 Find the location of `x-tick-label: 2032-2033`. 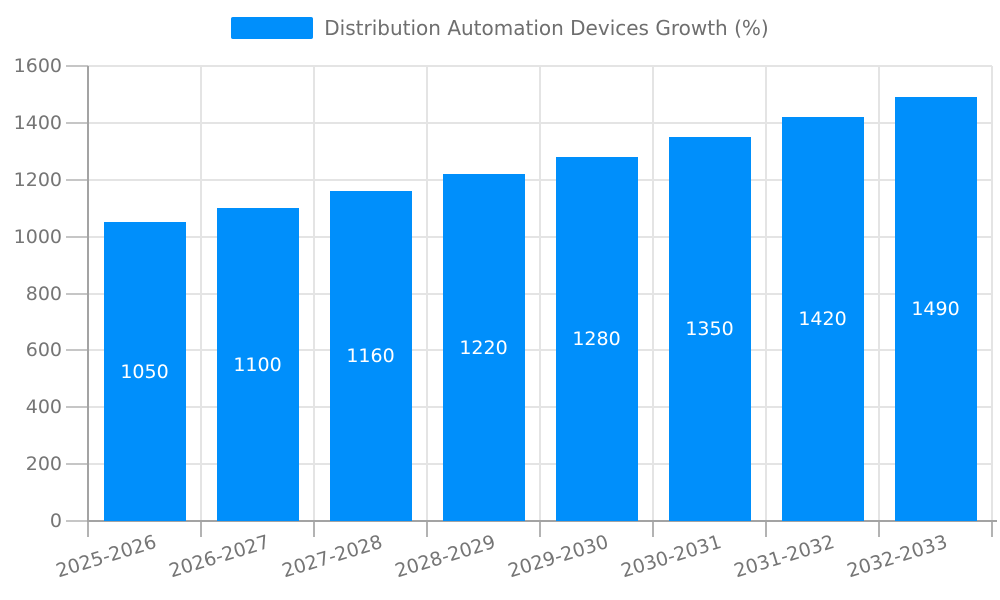

x-tick-label: 2032-2033 is located at coordinates (897, 557).